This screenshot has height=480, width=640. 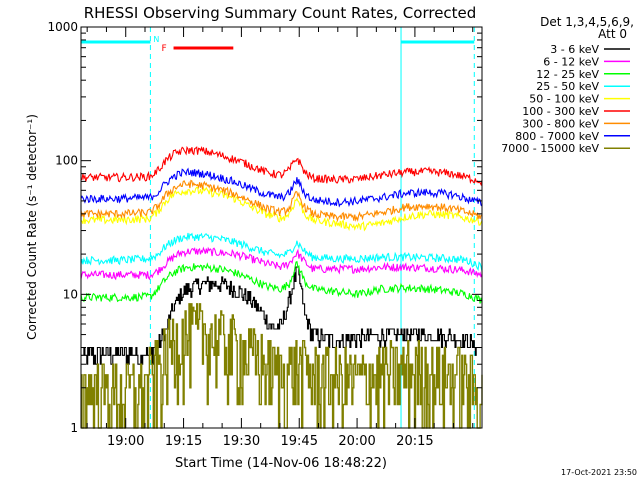 I want to click on flare-marker-label: F, so click(x=164, y=49).